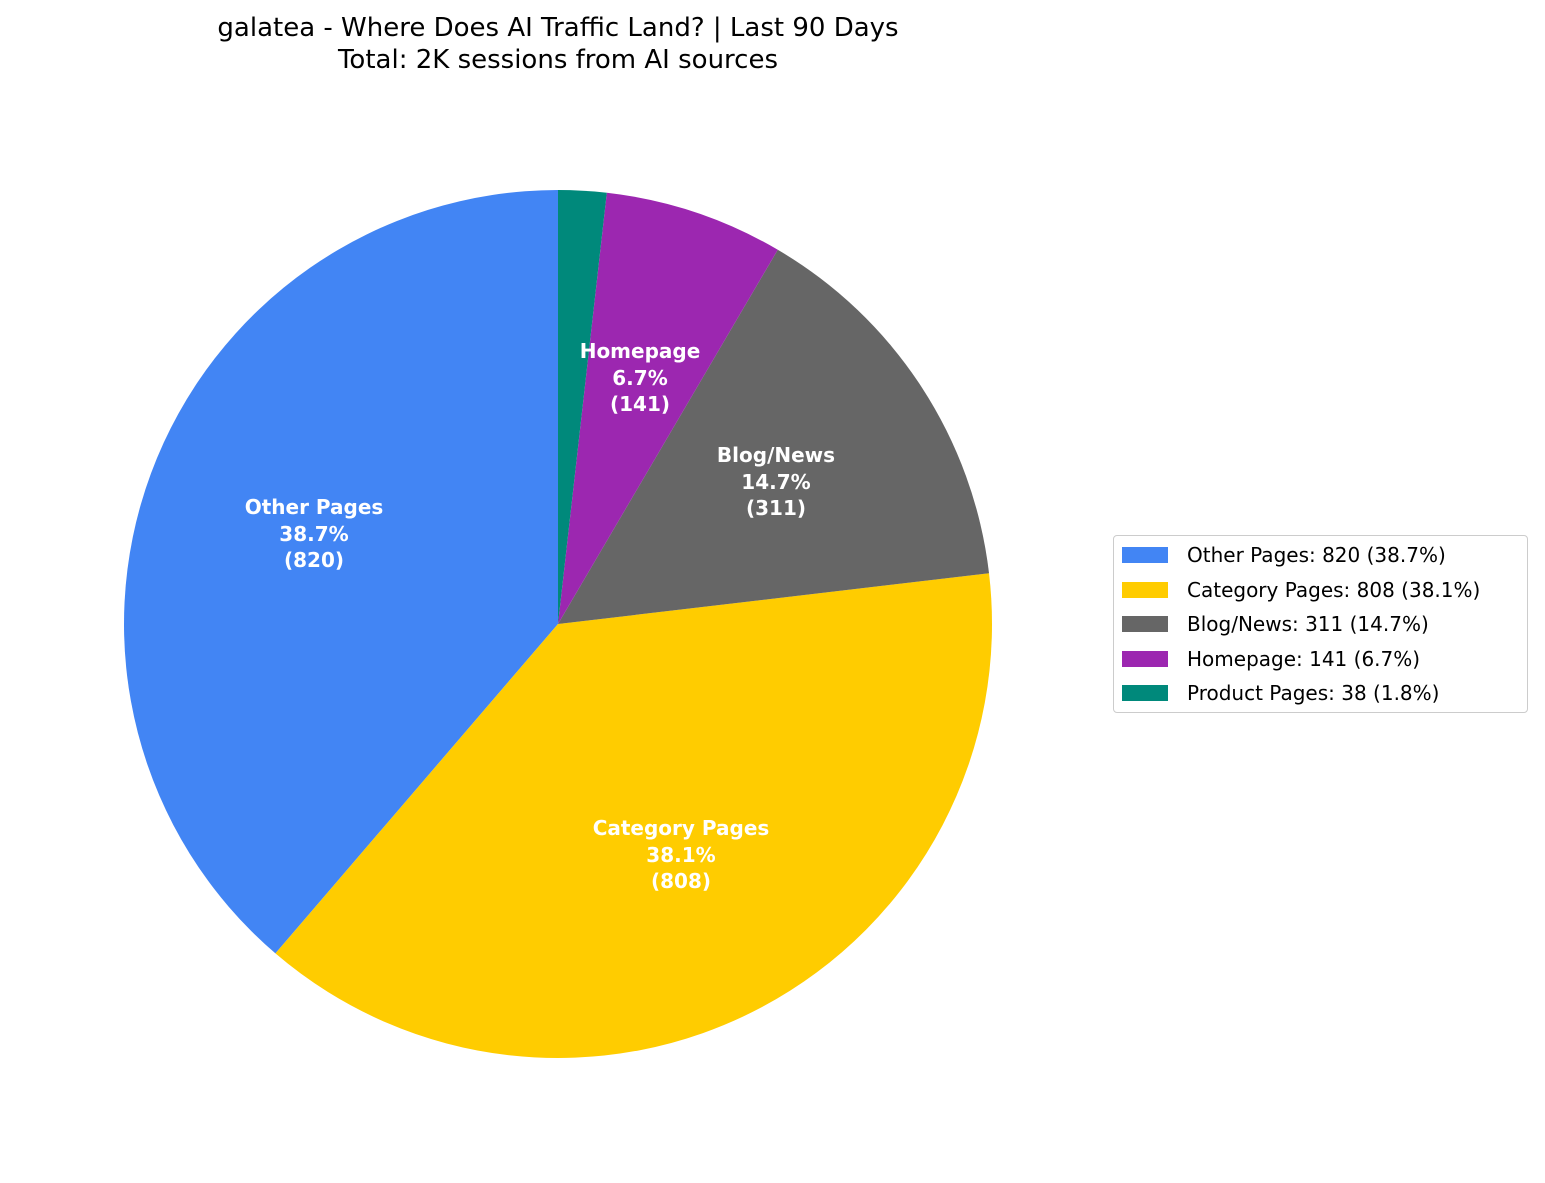  I want to click on svg-text: 38.1%, so click(680, 855).